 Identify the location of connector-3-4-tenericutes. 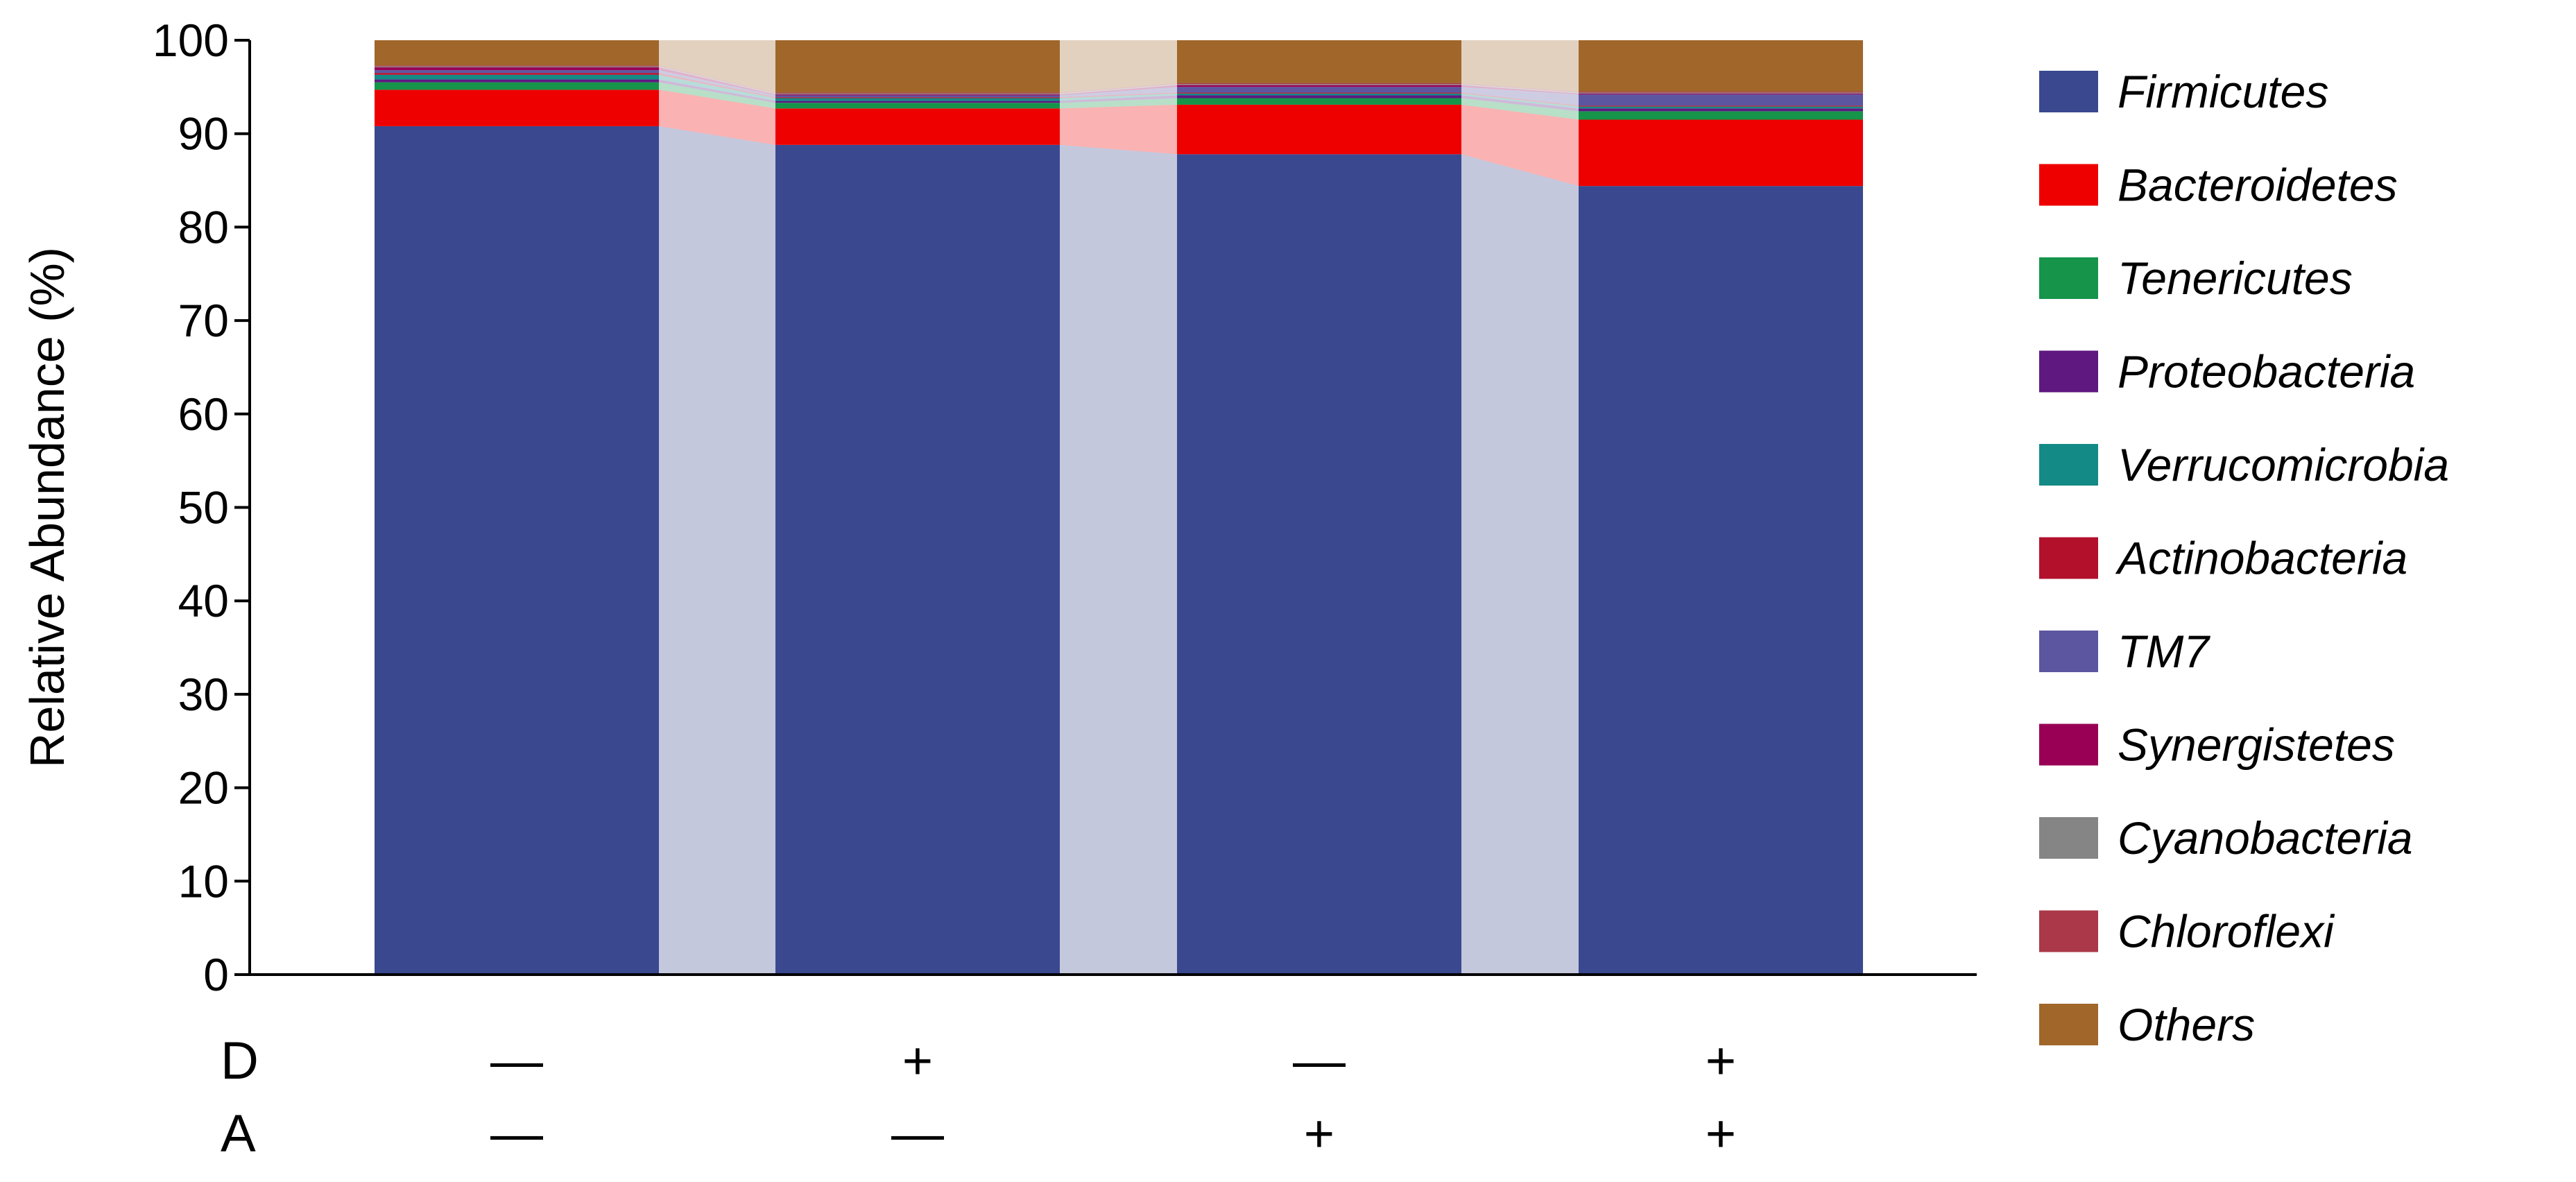
(1520, 109).